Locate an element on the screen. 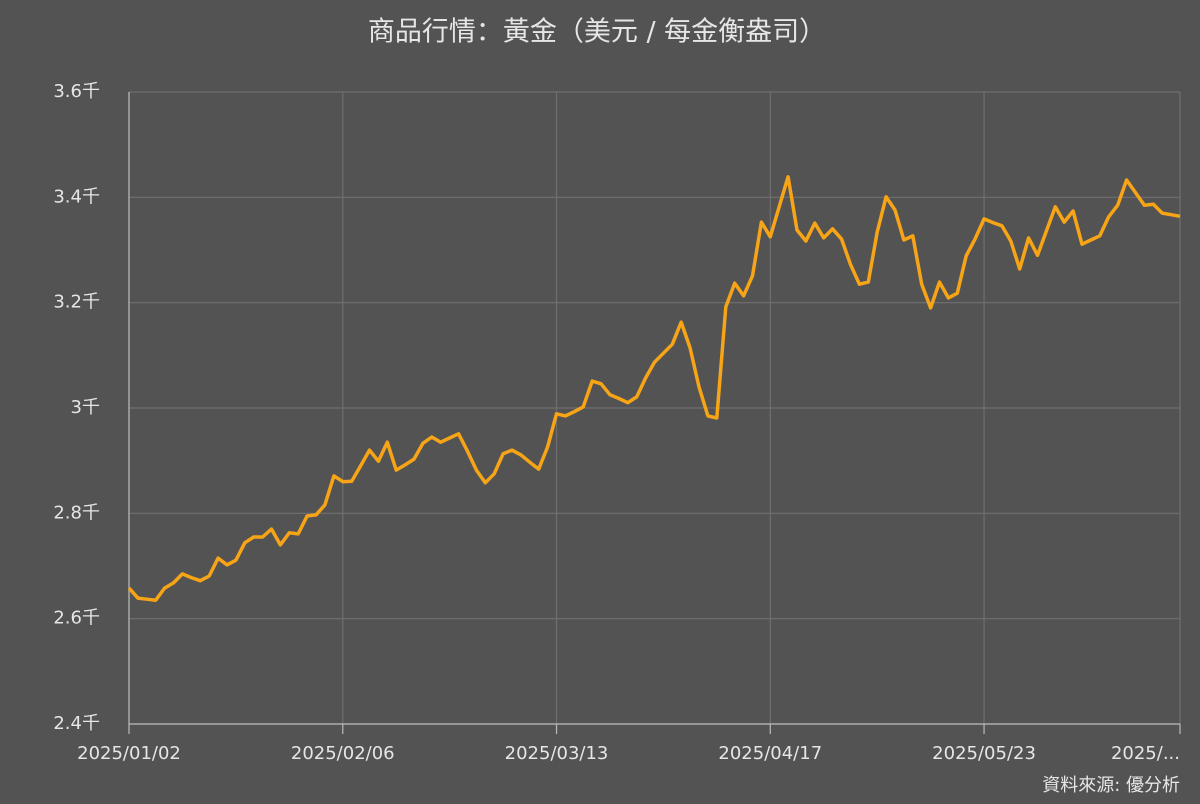  source-note: 資料來源: 優分析 is located at coordinates (1111, 785).